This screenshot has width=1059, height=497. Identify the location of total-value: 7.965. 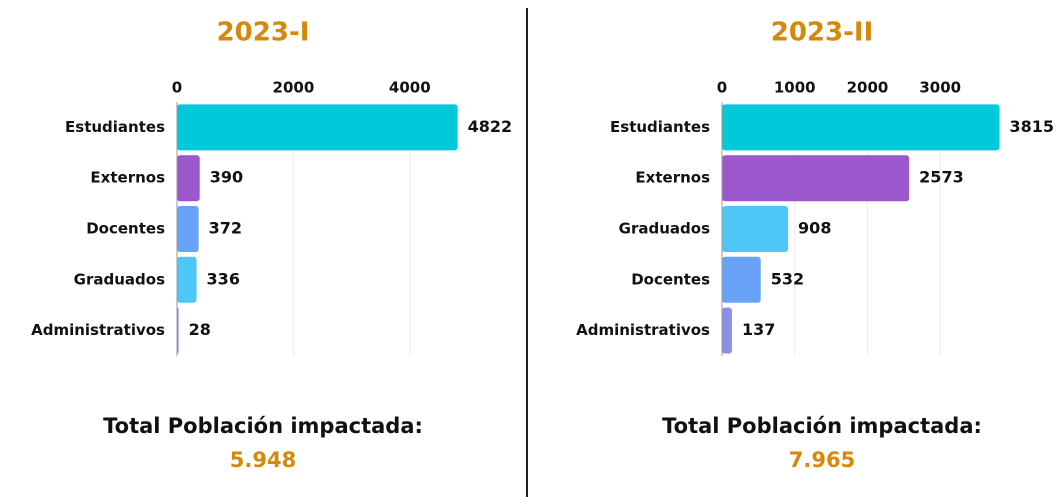
(822, 460).